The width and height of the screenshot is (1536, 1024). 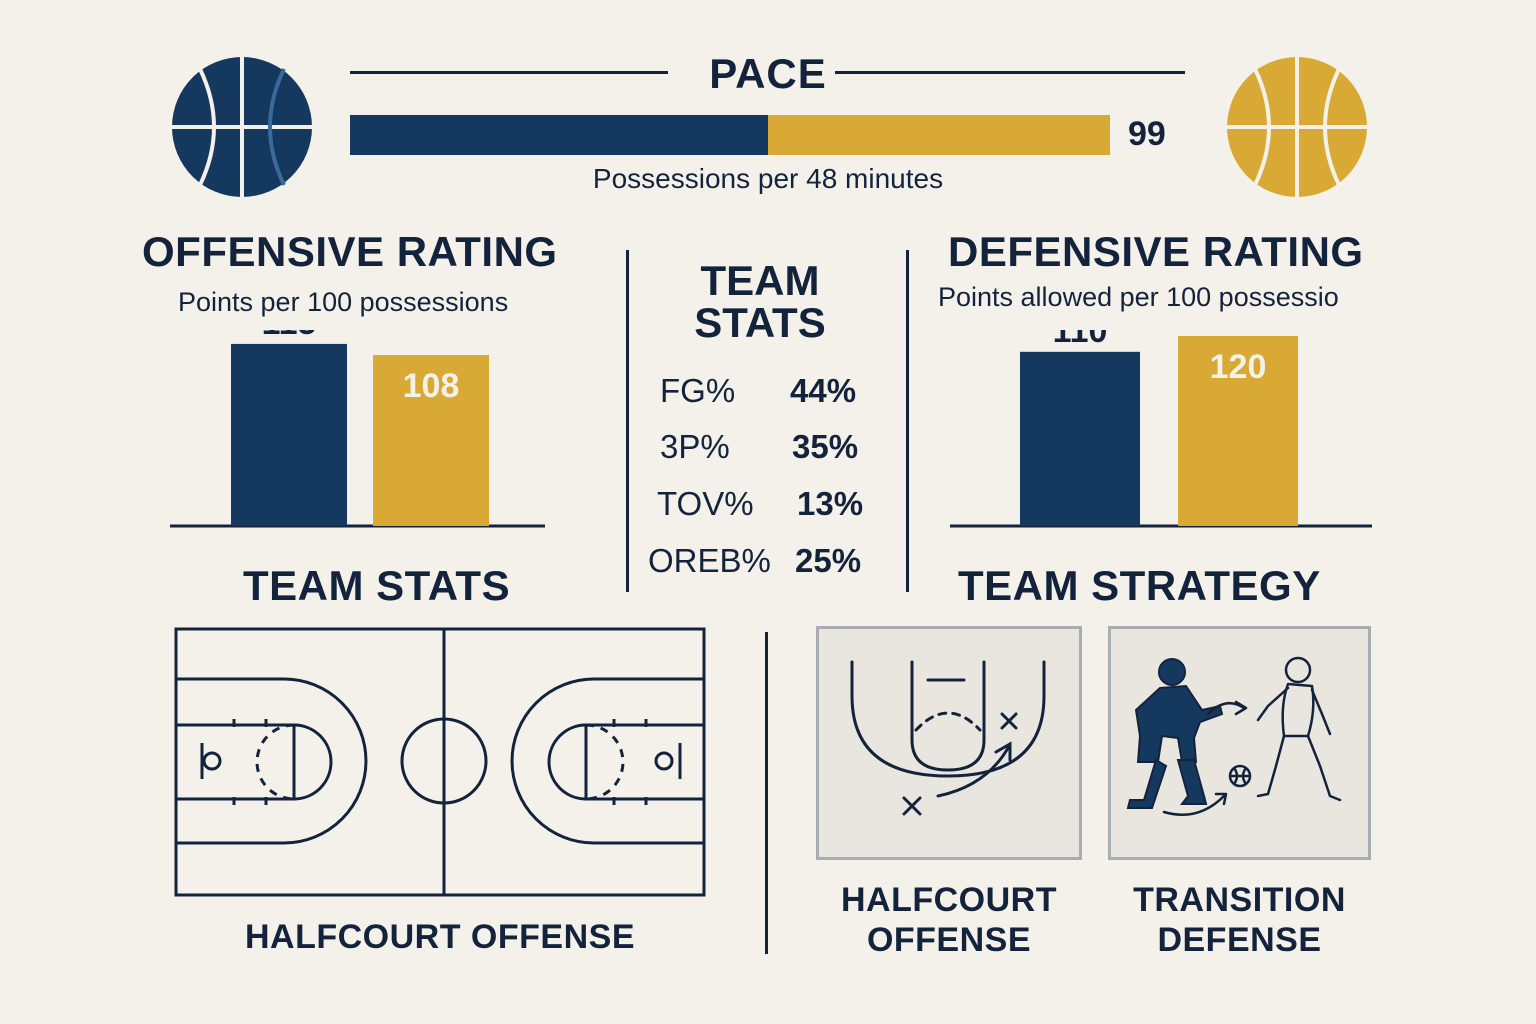 I want to click on offensive-bar-label-0: 115, so click(x=289, y=336).